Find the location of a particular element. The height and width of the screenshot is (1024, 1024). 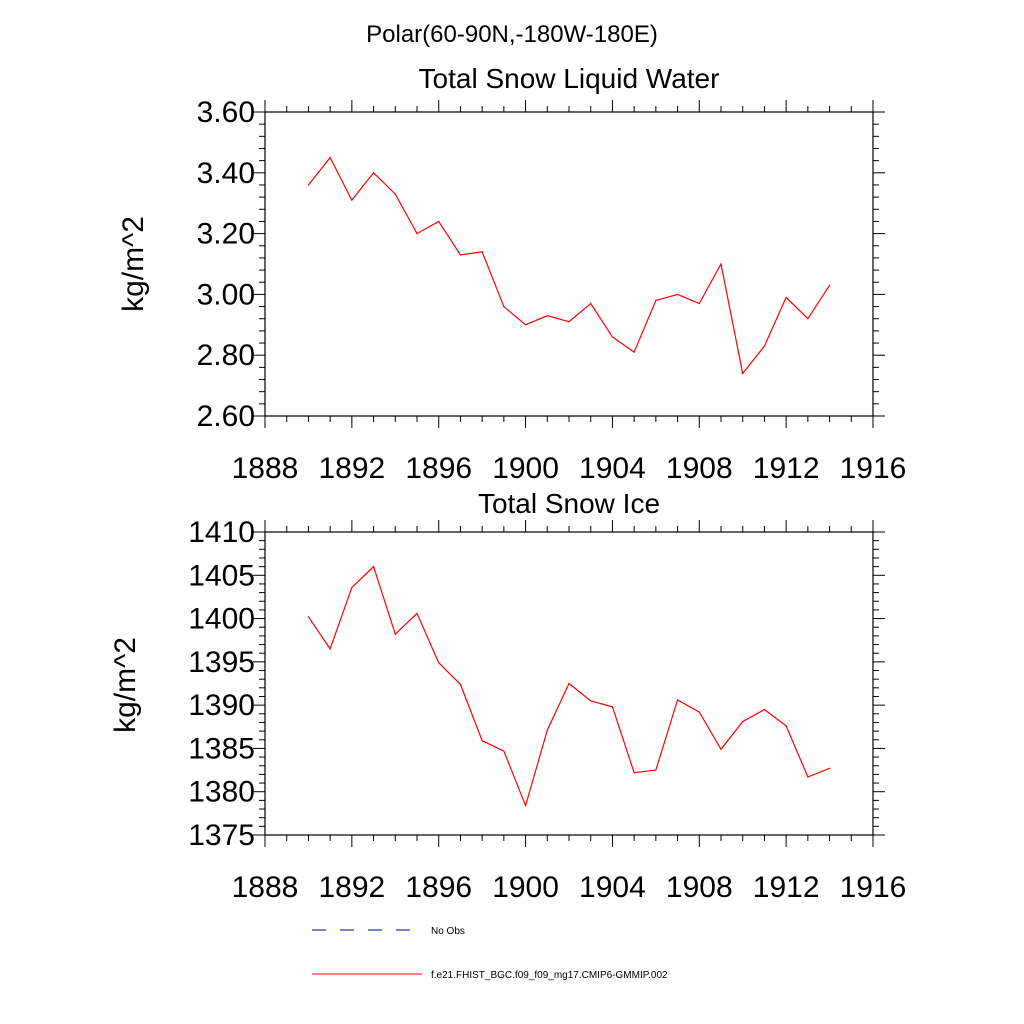

panel-title: Total Snow Liquid Water is located at coordinates (569, 78).